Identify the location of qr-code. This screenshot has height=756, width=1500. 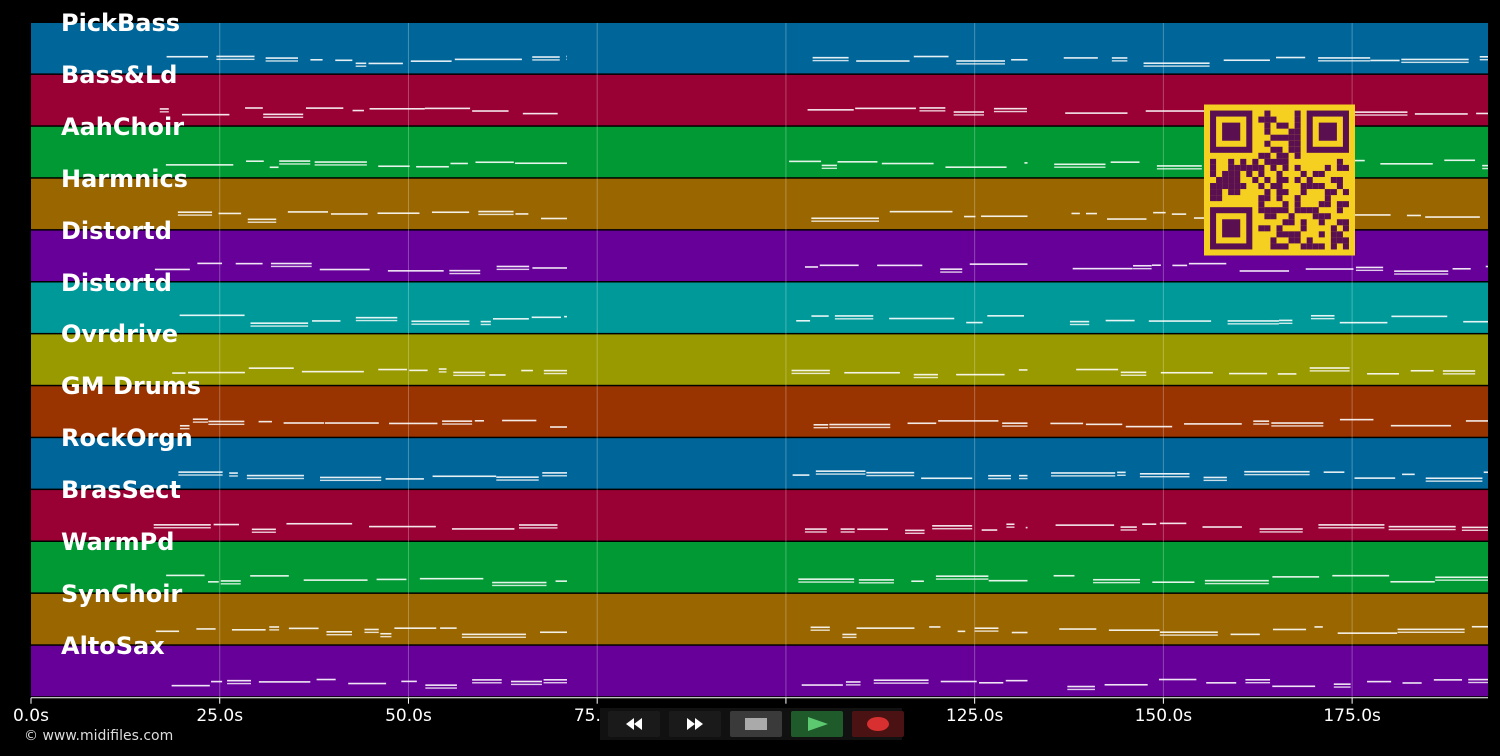
(1279, 180).